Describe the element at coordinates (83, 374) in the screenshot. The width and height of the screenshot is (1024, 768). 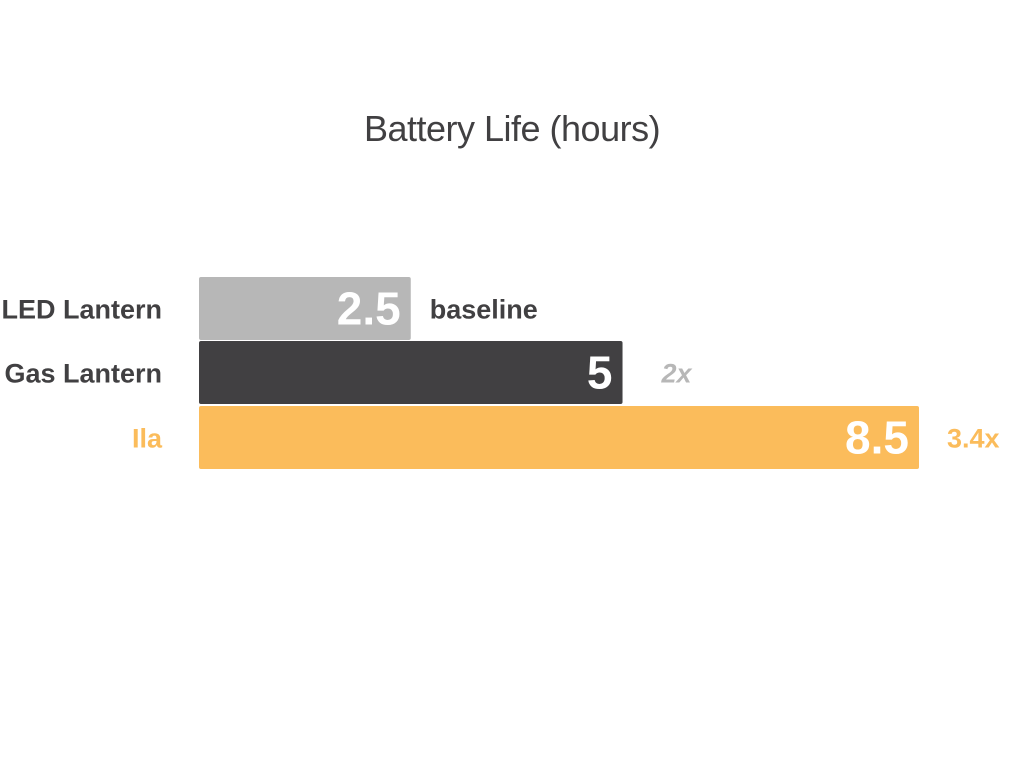
I see `category-label: Gas Lantern` at that location.